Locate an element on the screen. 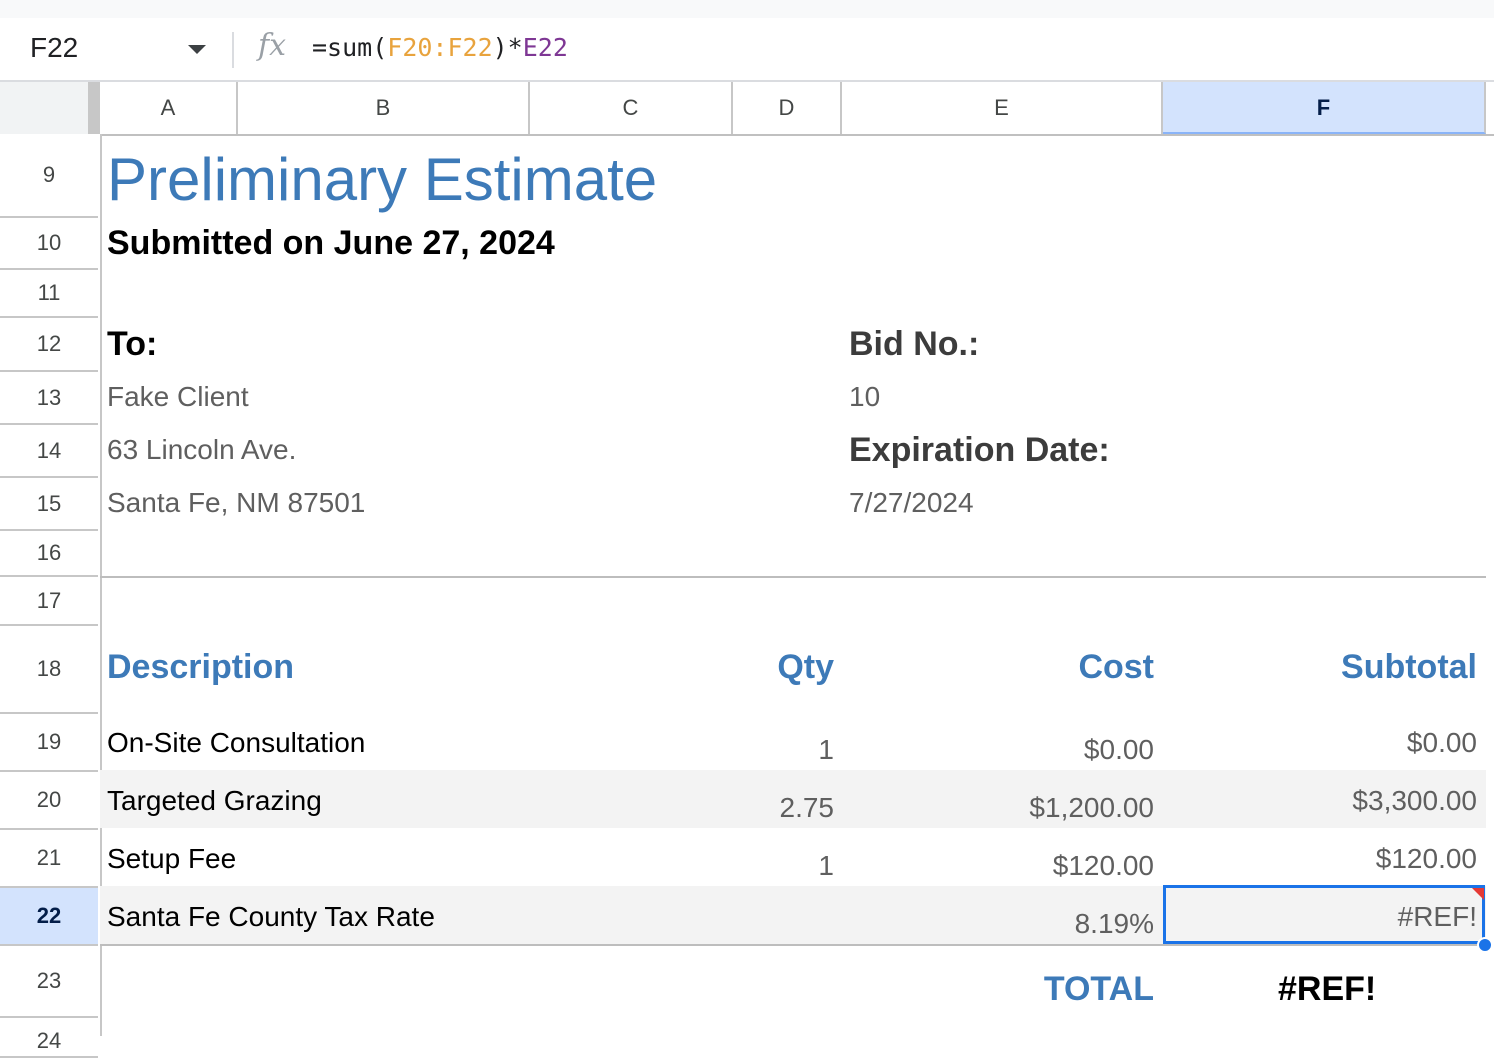 This screenshot has width=1494, height=1058. column-header-f: F is located at coordinates (1324, 108).